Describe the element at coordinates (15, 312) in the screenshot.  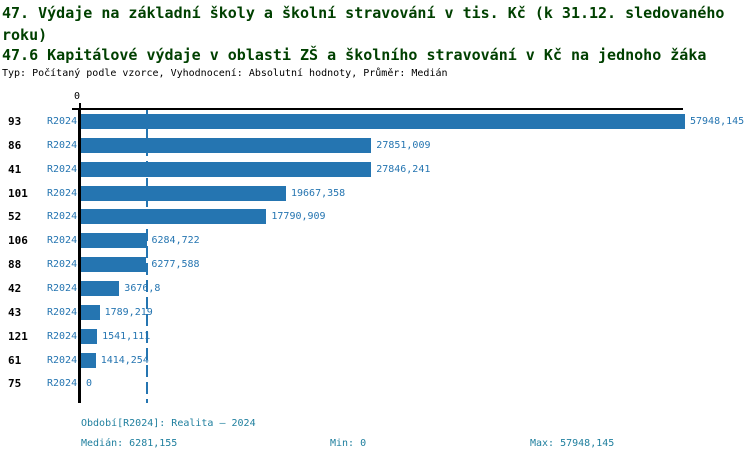
I see `row-category-label: 43` at that location.